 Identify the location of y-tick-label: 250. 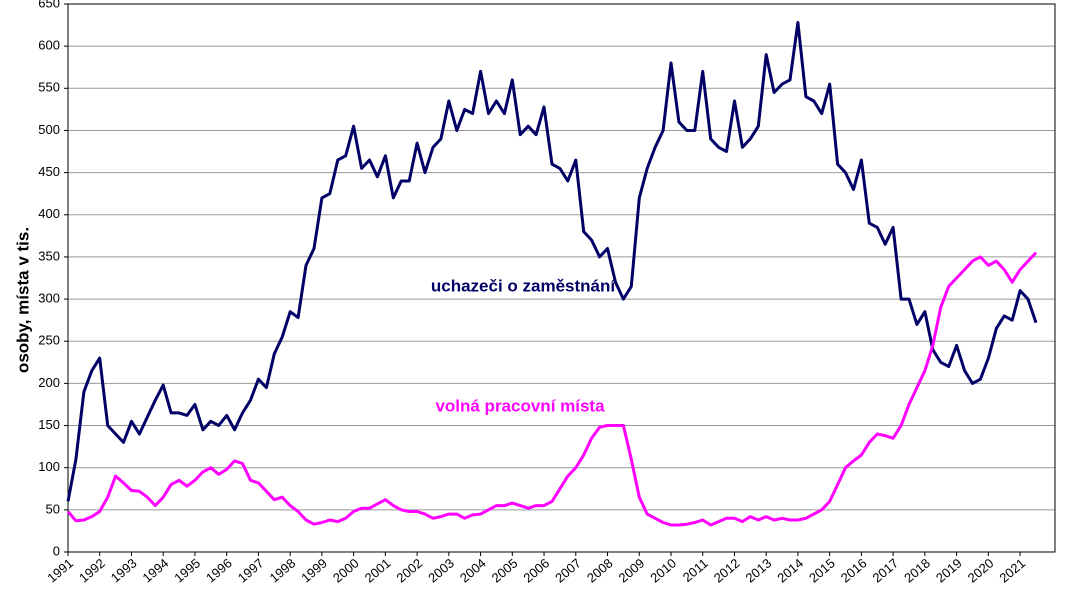
(49, 340).